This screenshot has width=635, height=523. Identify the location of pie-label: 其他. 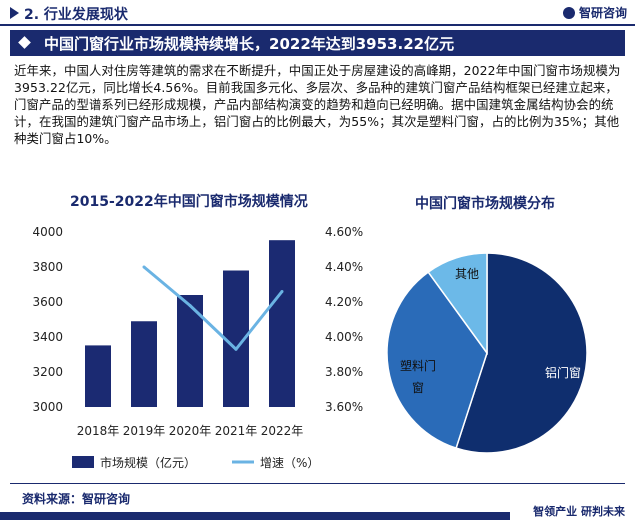
(467, 274).